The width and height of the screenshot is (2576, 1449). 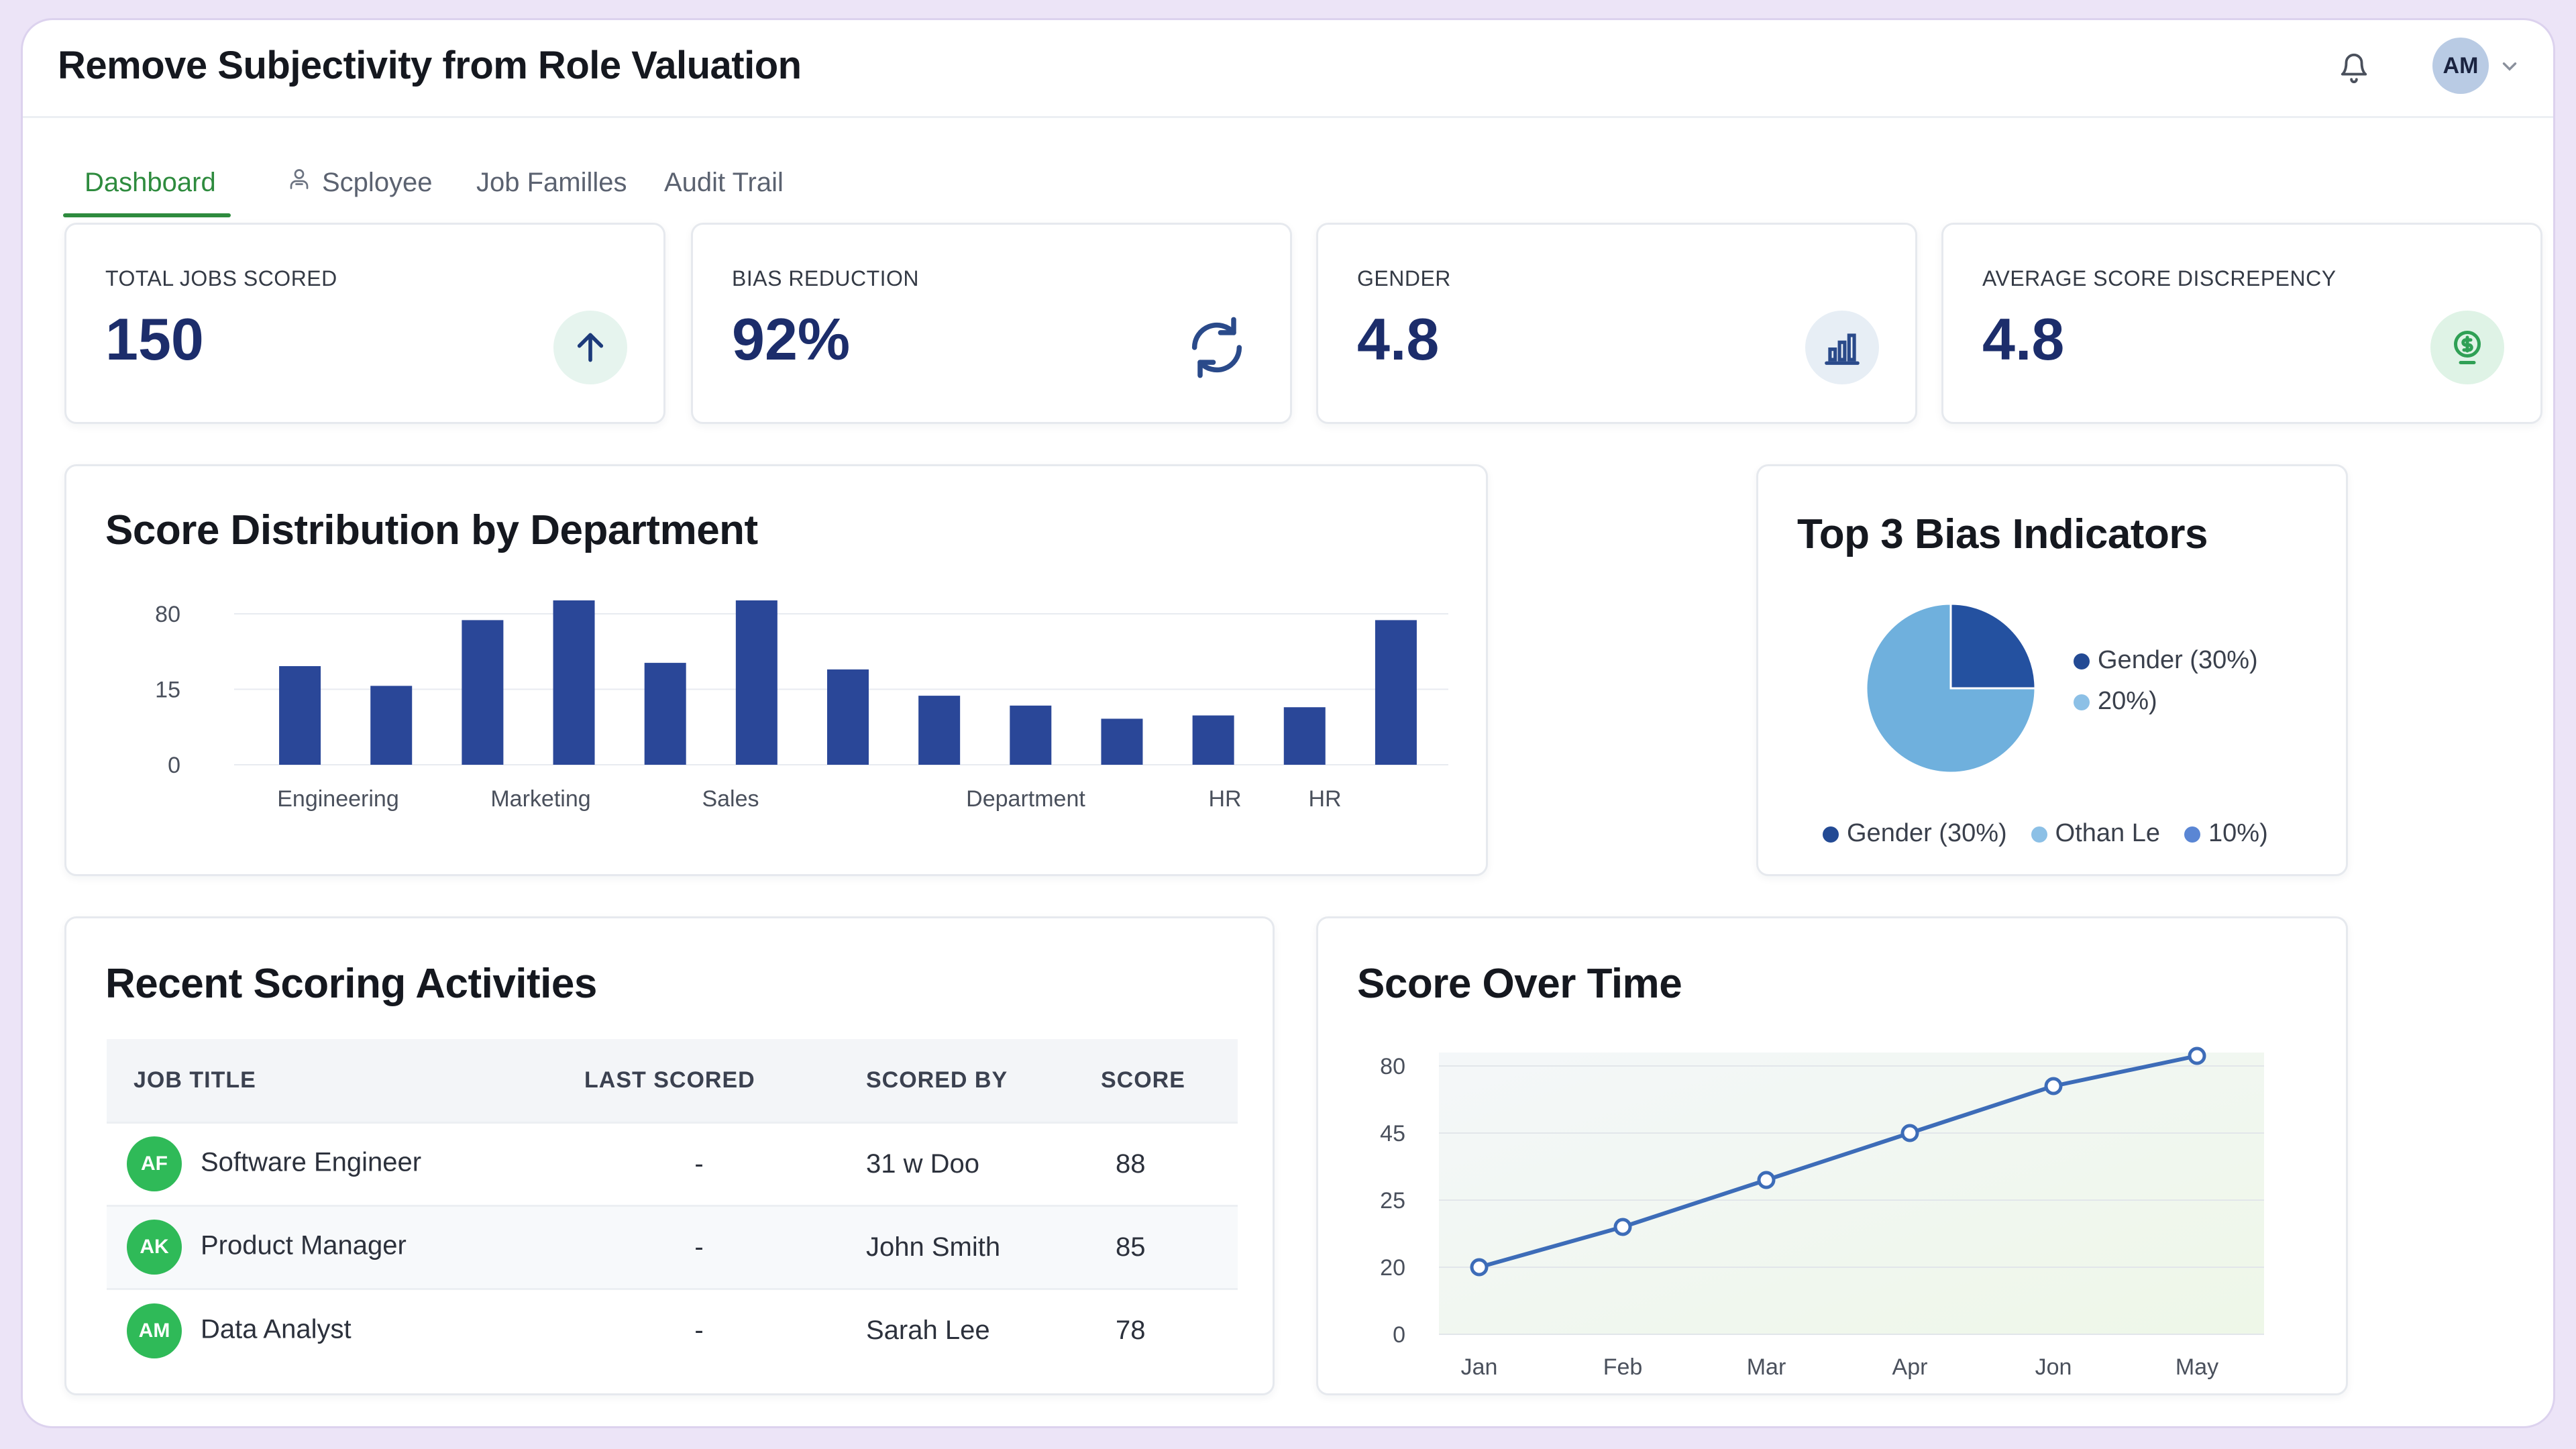 What do you see at coordinates (991, 323) in the screenshot?
I see `stat-card-bias-reduction: BIAS REDUCTION 92%` at bounding box center [991, 323].